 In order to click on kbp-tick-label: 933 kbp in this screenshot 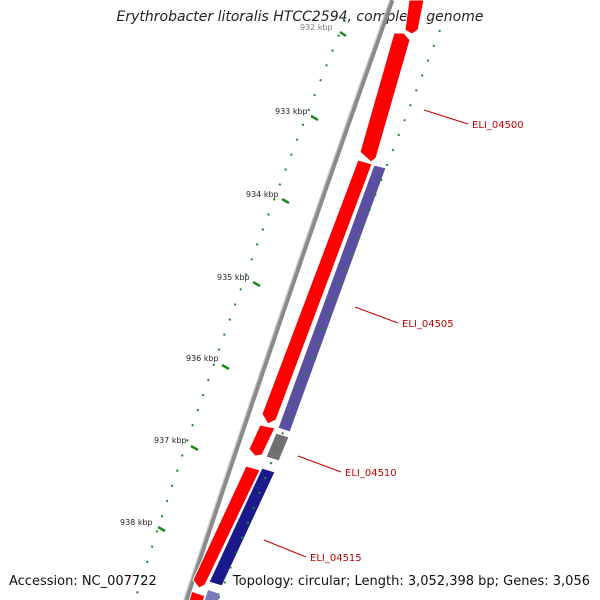, I will do `click(291, 111)`.